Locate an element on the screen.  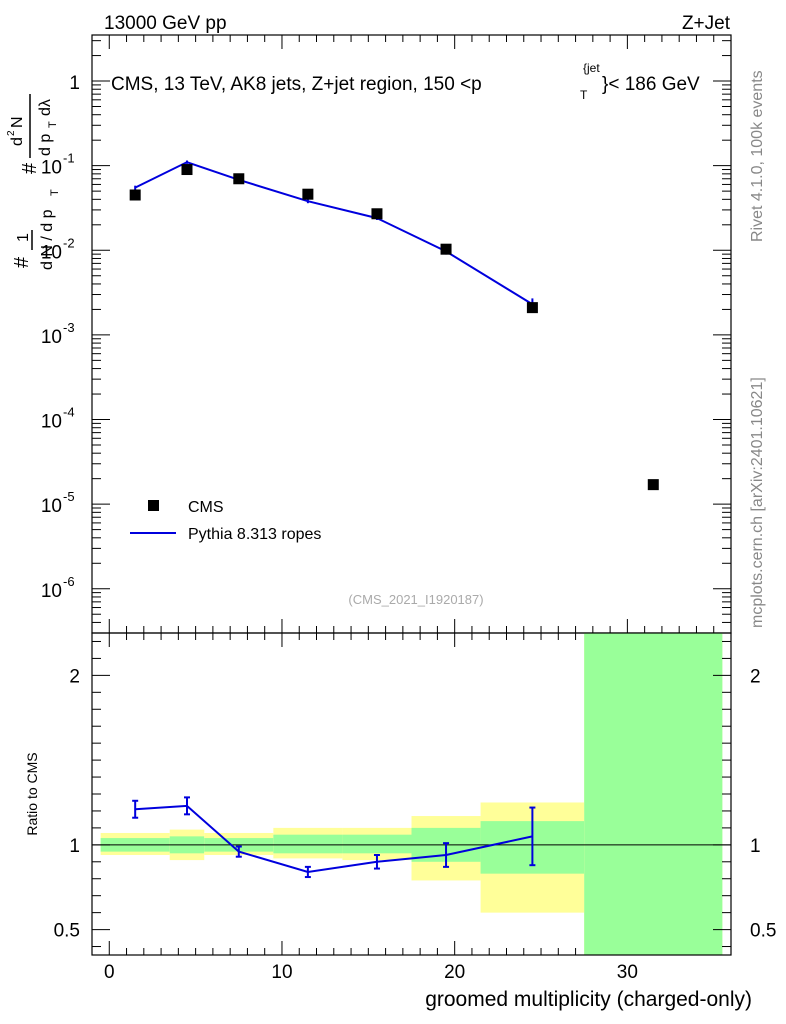
svg-text: d is located at coordinates (17, 141).